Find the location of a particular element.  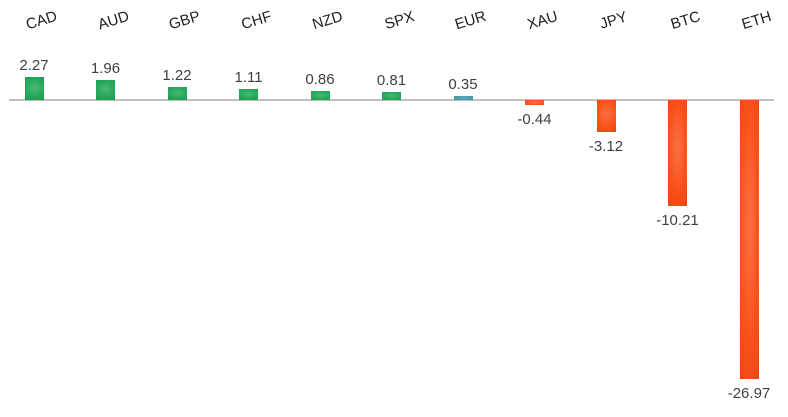

bar-eur is located at coordinates (463, 98).